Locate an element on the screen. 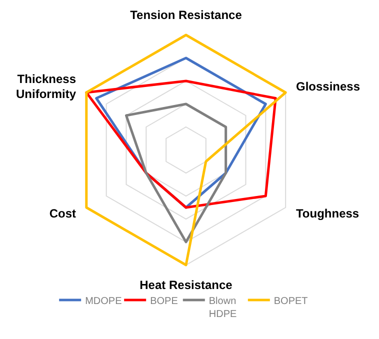 The height and width of the screenshot is (339, 379). spoke-label: Glossiness is located at coordinates (328, 87).